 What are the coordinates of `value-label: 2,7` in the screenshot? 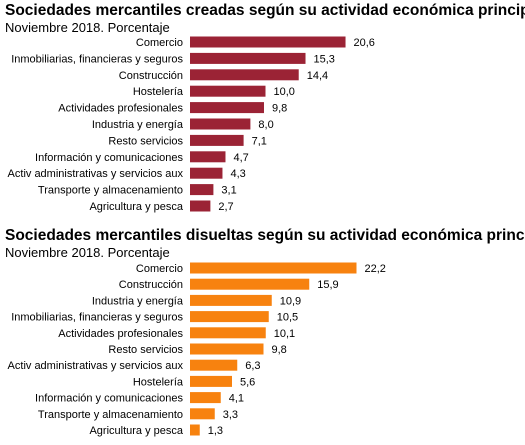 It's located at (225, 207).